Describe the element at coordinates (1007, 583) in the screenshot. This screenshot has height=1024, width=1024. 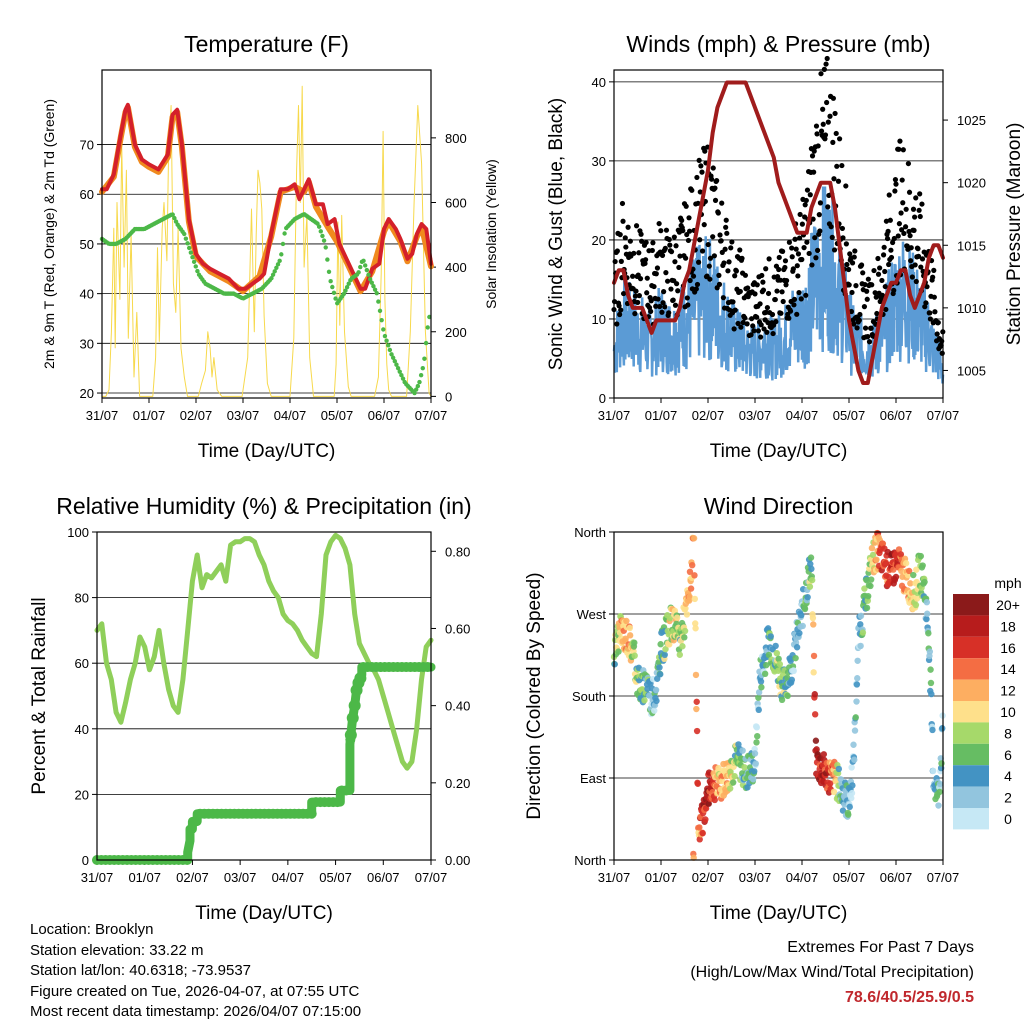
I see `legend-title: mph` at that location.